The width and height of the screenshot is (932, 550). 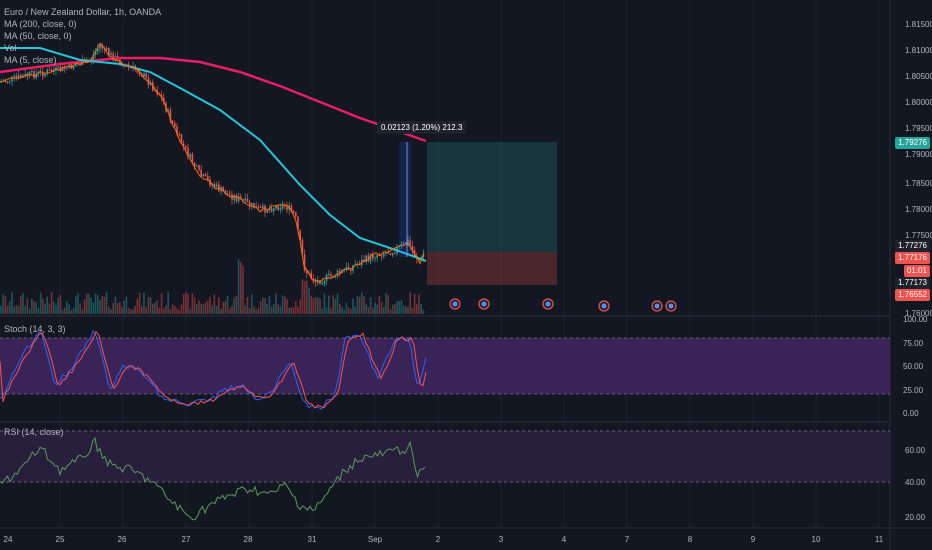 I want to click on measure-label: 0.02123 (1.20%) 212.3, so click(x=422, y=127).